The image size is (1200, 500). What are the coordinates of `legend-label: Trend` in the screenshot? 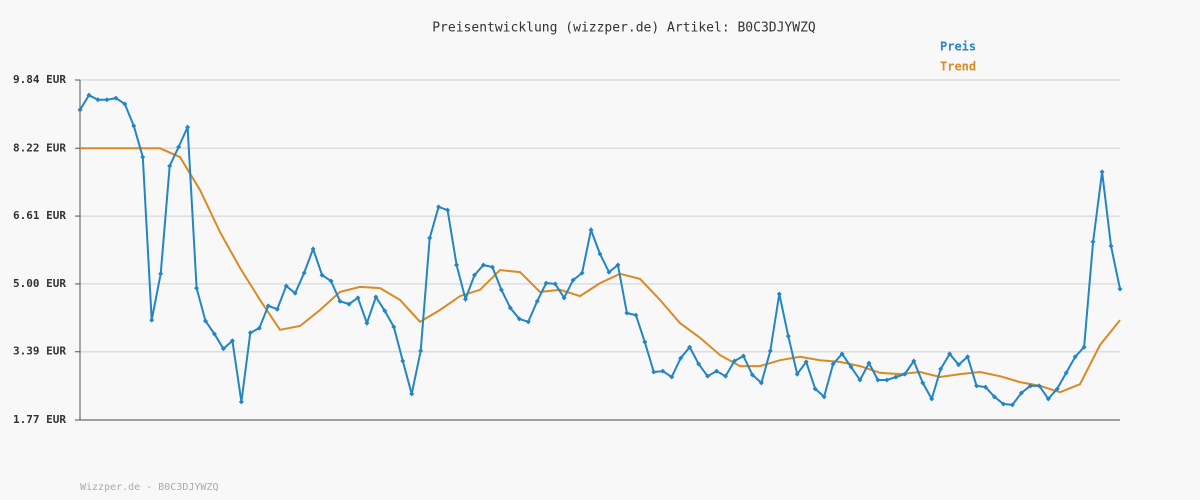 It's located at (958, 67).